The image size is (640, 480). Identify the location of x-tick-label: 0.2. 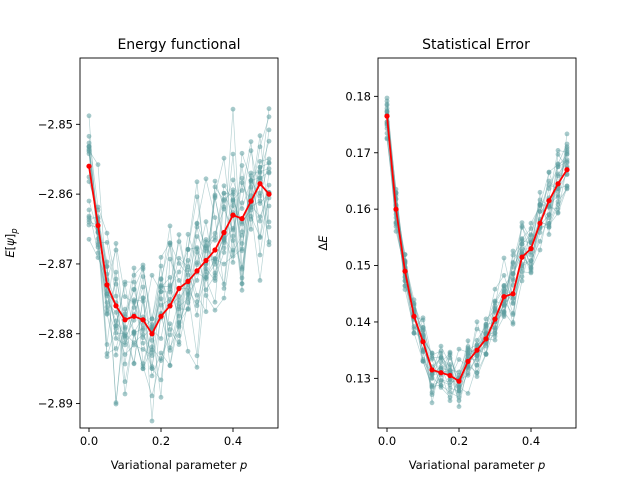
(459, 441).